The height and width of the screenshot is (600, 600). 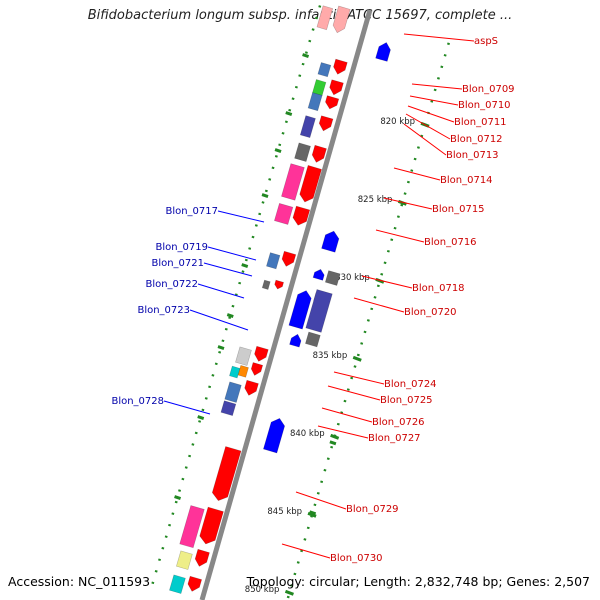 What do you see at coordinates (458, 209) in the screenshot?
I see `gene-label-forward: Blon_0715` at bounding box center [458, 209].